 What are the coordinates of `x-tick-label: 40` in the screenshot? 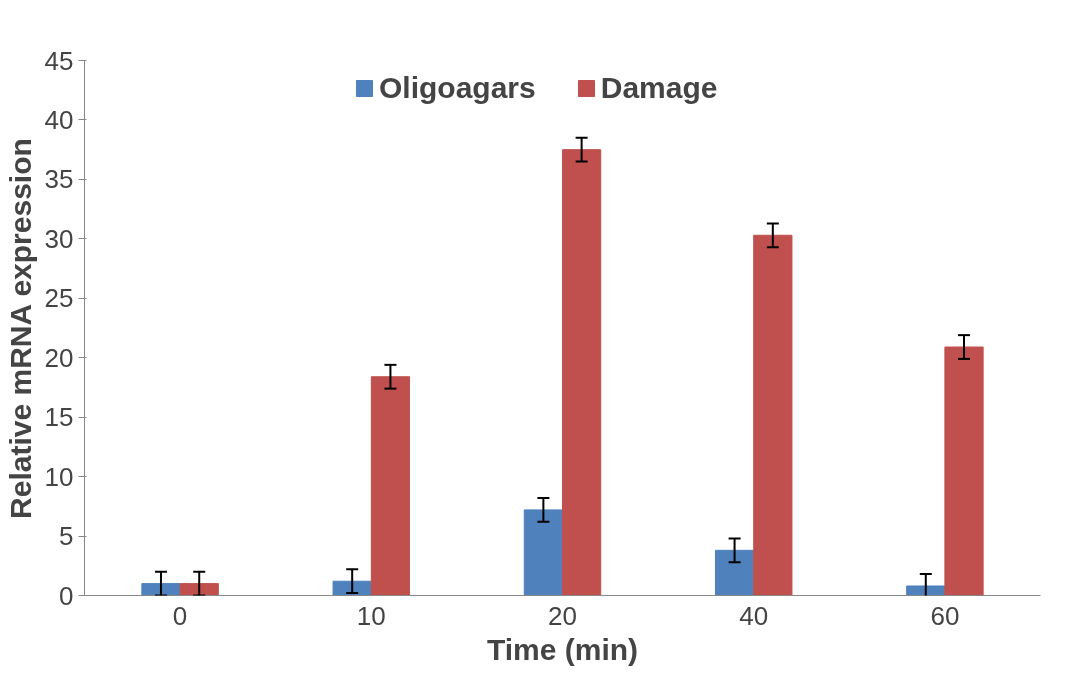 It's located at (754, 615).